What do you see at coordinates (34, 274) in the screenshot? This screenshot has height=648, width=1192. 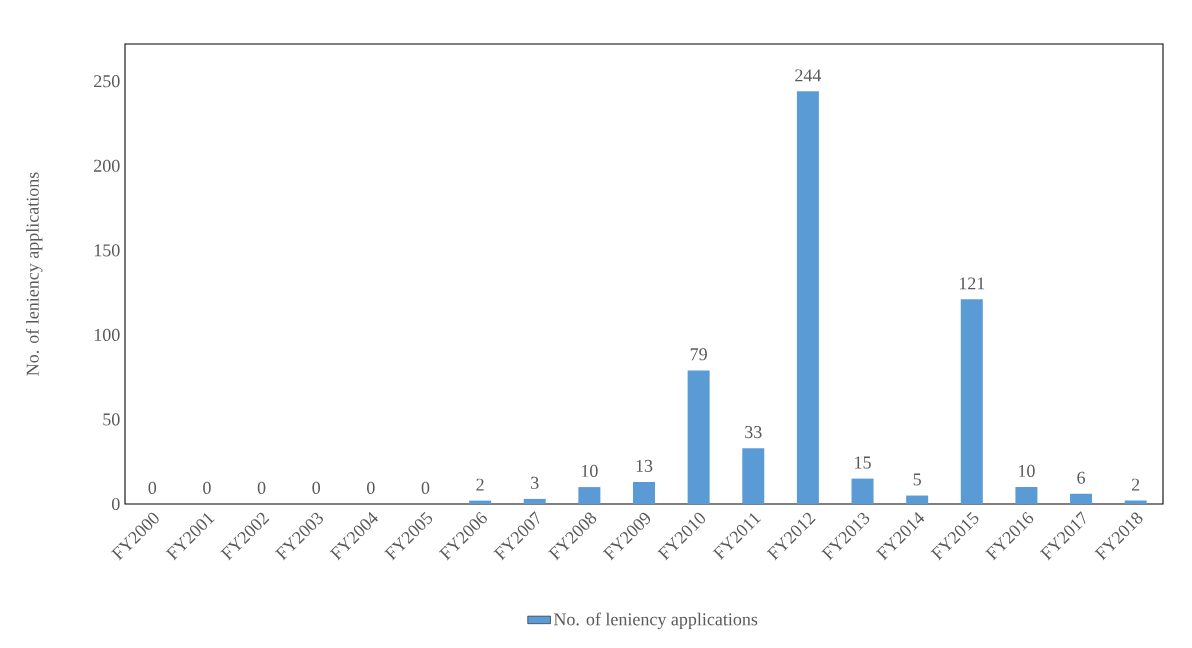 I see `y-axis-title: No. of leniency applications` at bounding box center [34, 274].